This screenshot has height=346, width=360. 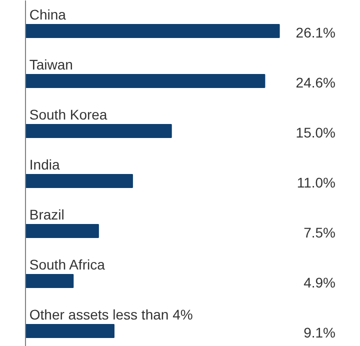 What do you see at coordinates (316, 82) in the screenshot?
I see `data-label: 24.6%` at bounding box center [316, 82].